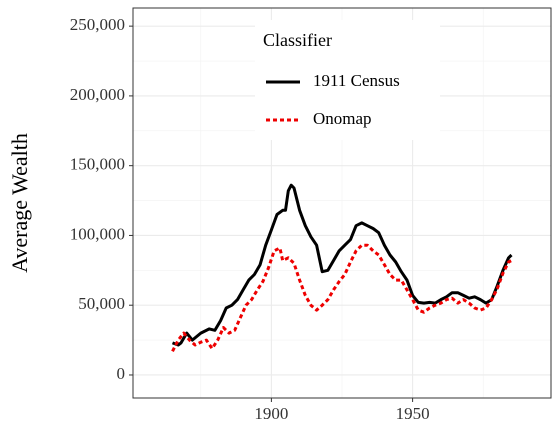 The image size is (552, 430). I want to click on y-axis-label: Average Wealth, so click(19, 203).